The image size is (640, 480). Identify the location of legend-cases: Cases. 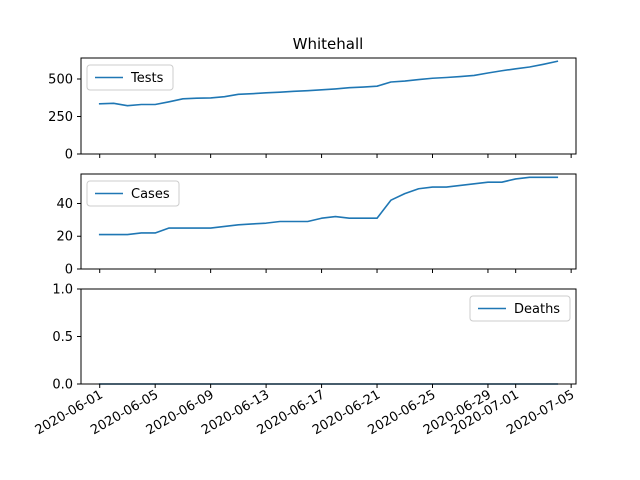
(133, 193).